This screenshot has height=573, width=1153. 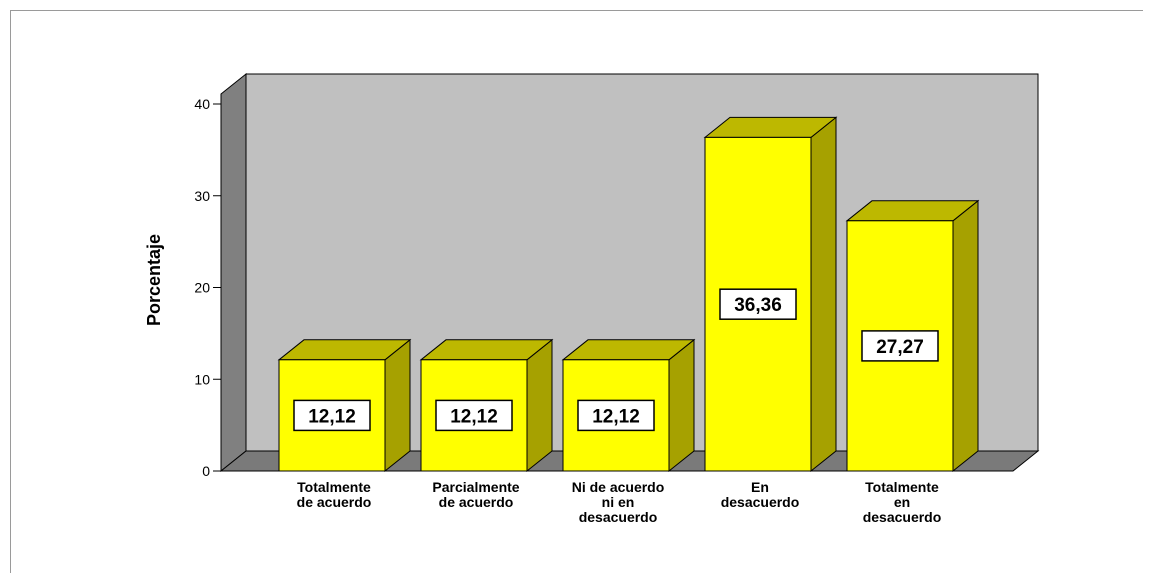 I want to click on side-wall, so click(x=233, y=272).